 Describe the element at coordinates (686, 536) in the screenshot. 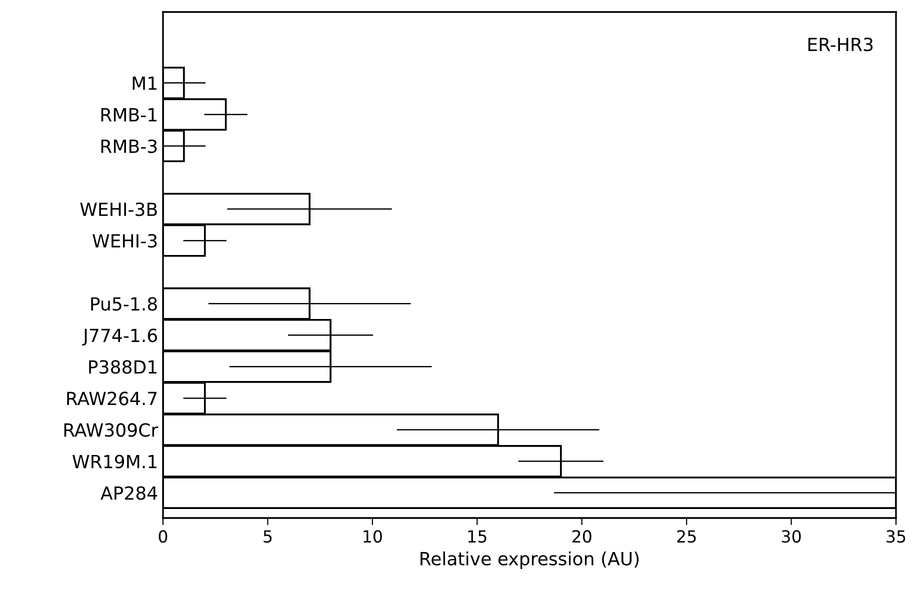

I see `x-tick-label: 25` at that location.